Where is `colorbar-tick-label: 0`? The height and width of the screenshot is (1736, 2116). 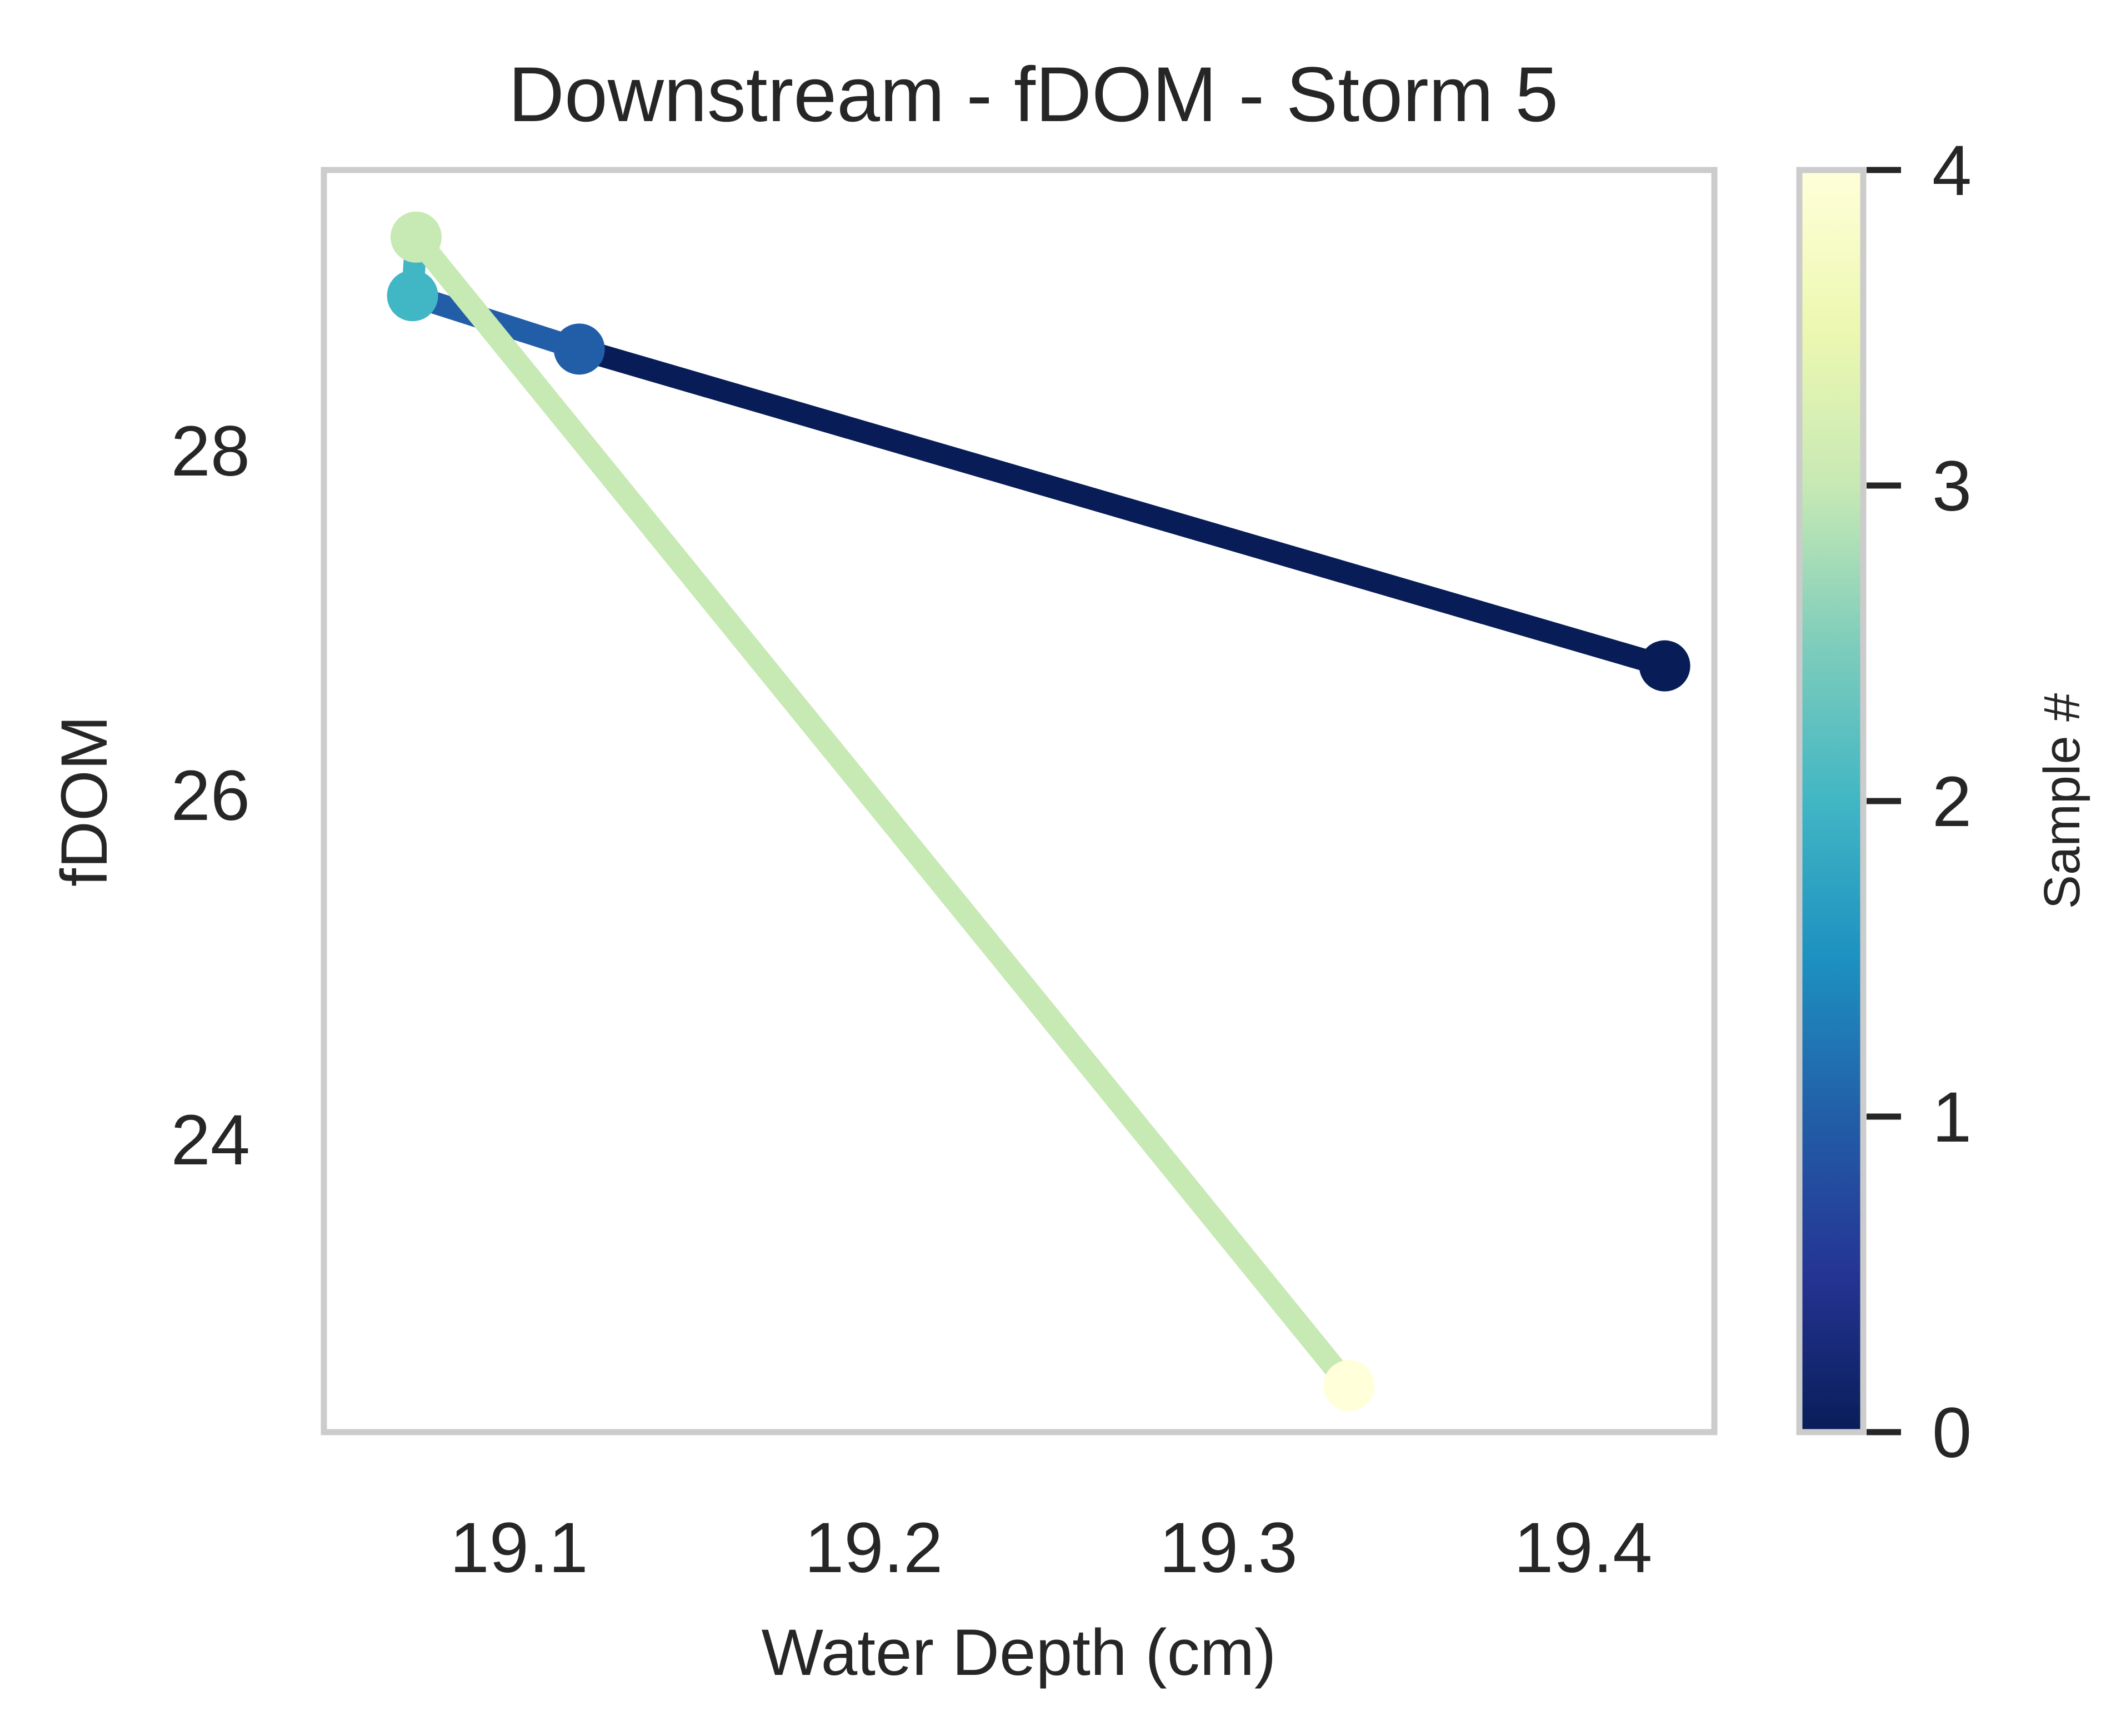
colorbar-tick-label: 0 is located at coordinates (1952, 1433).